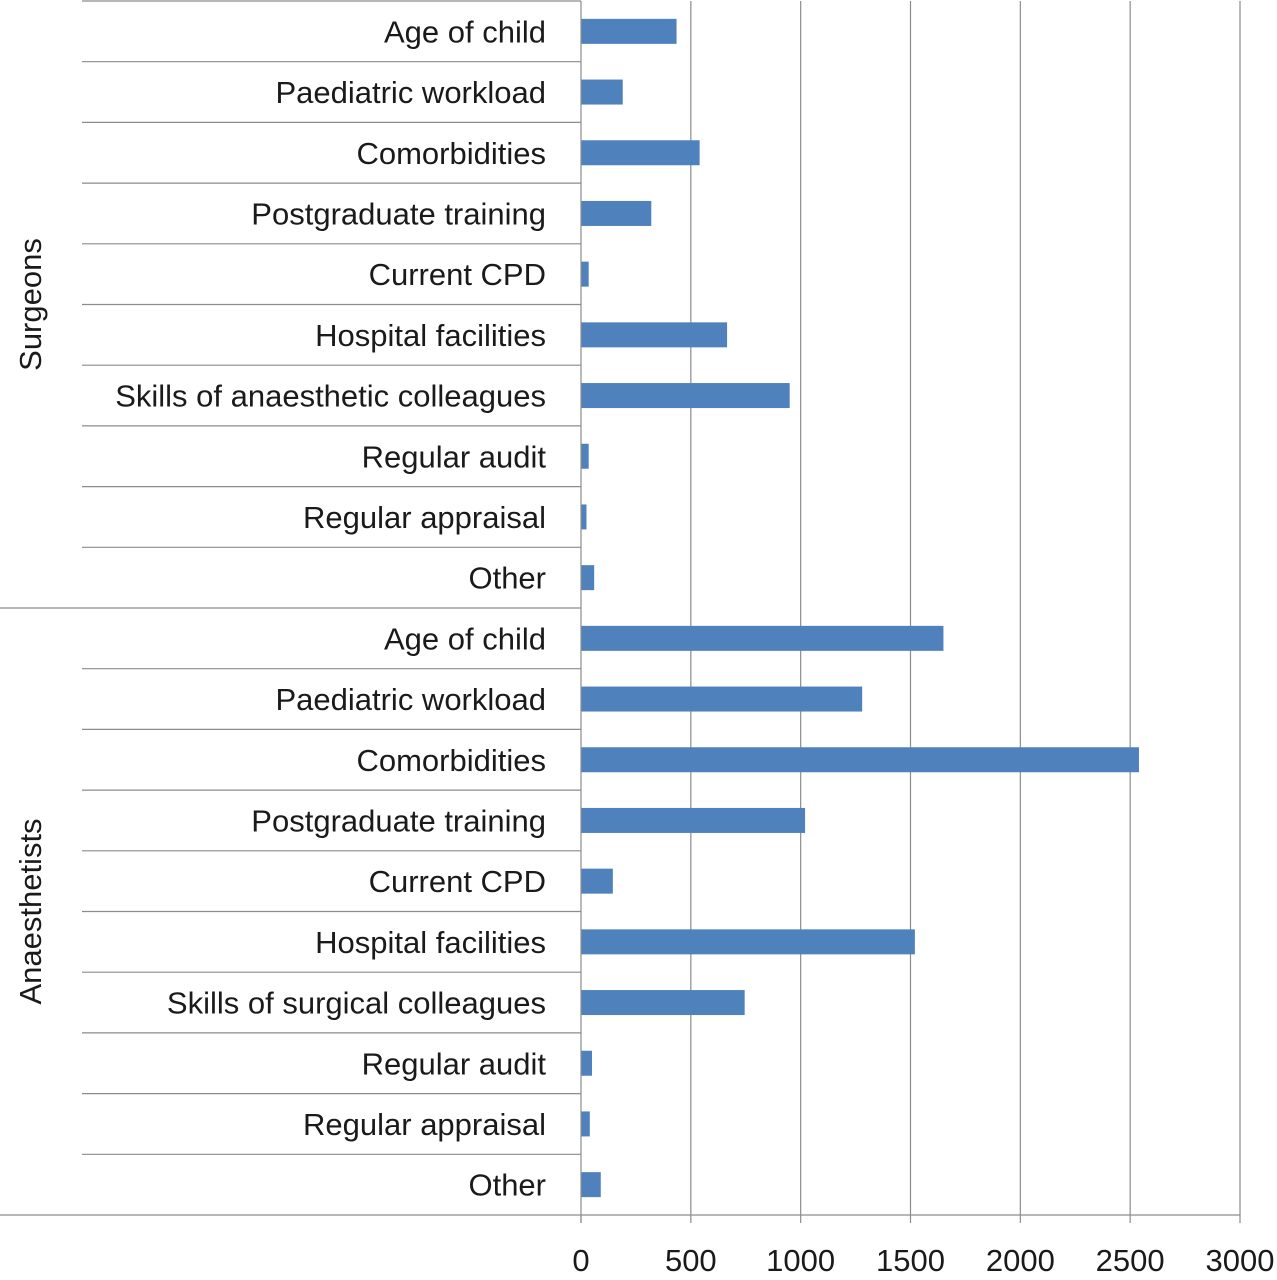 Image resolution: width=1277 pixels, height=1280 pixels. I want to click on x-tick-label: 2500, so click(1130, 1260).